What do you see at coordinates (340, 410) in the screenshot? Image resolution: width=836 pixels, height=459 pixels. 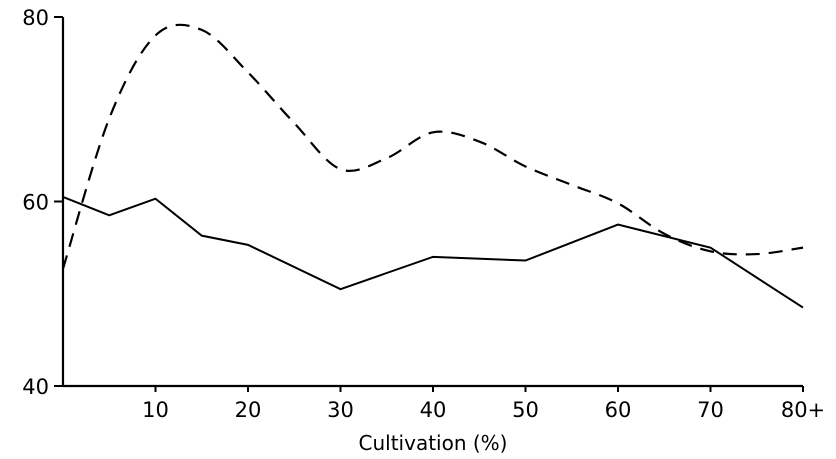 I see `x-tick-label: 30` at bounding box center [340, 410].